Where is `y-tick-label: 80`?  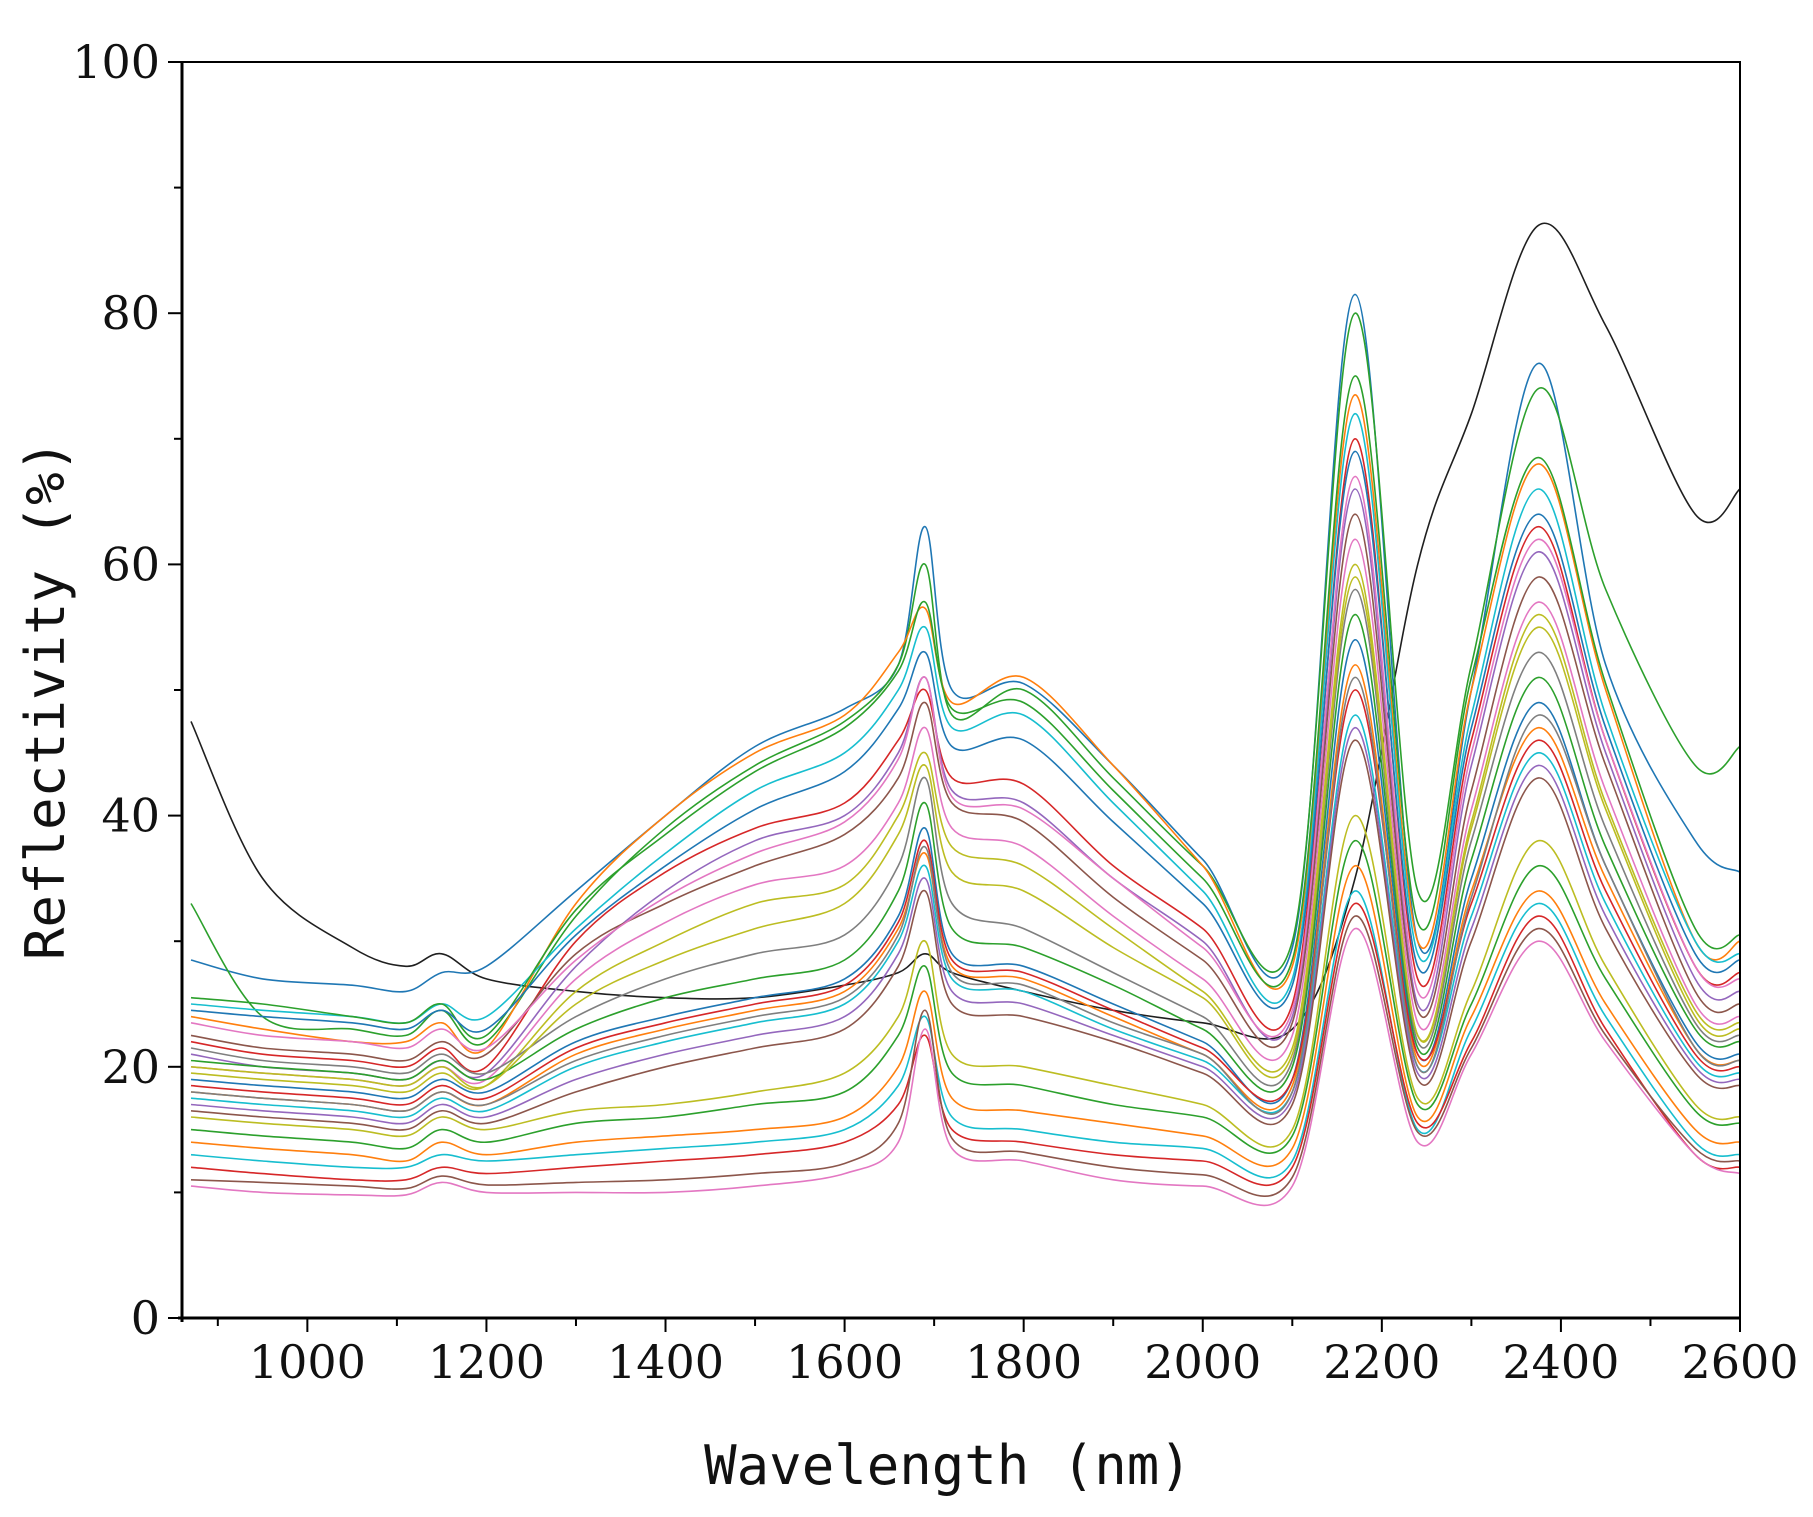 y-tick-label: 80 is located at coordinates (130, 313).